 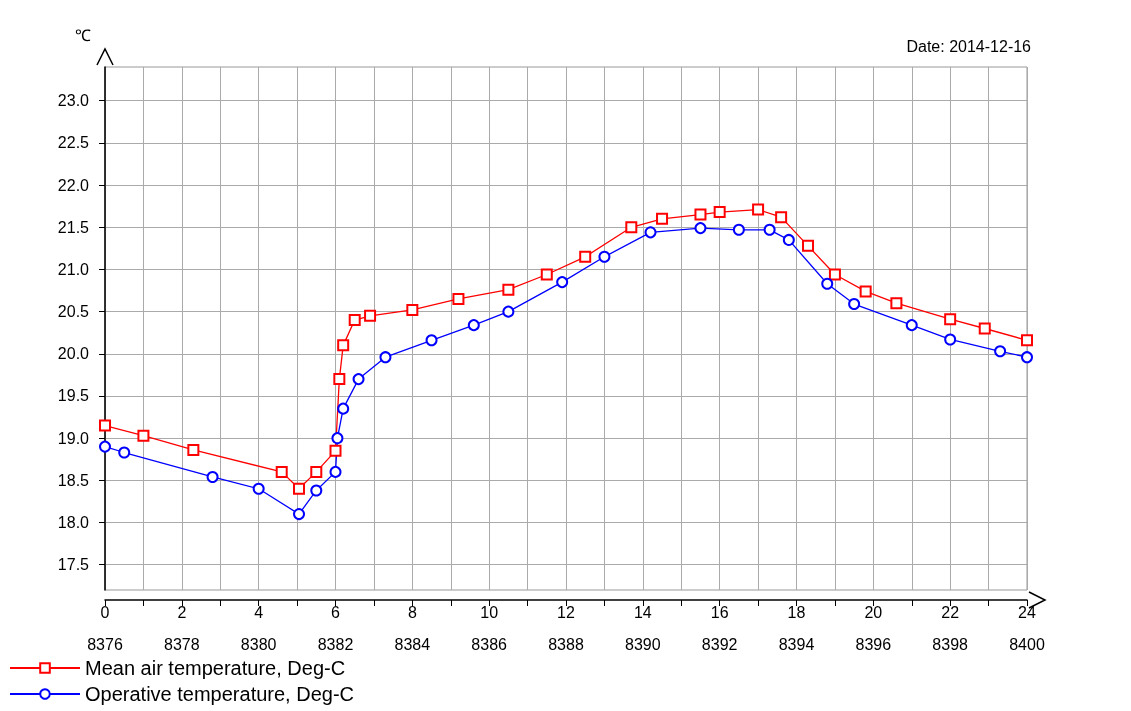 I want to click on y-tick-label: 23.0, so click(x=73, y=101).